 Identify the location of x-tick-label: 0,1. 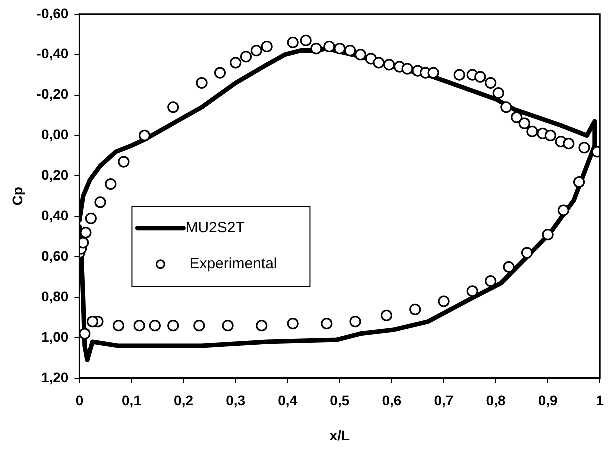
(132, 400).